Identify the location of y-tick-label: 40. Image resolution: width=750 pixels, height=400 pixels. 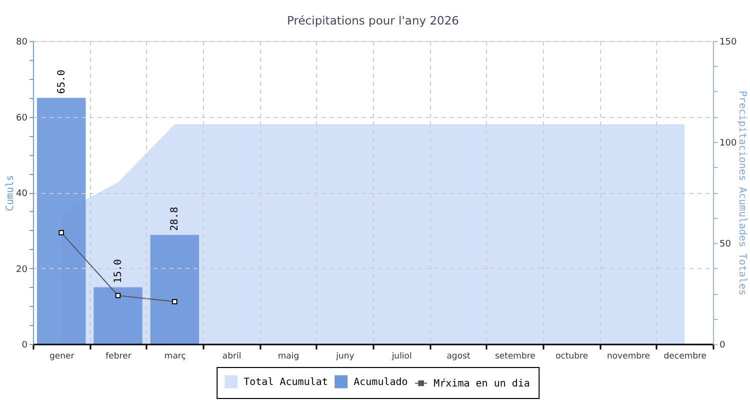
(22, 194).